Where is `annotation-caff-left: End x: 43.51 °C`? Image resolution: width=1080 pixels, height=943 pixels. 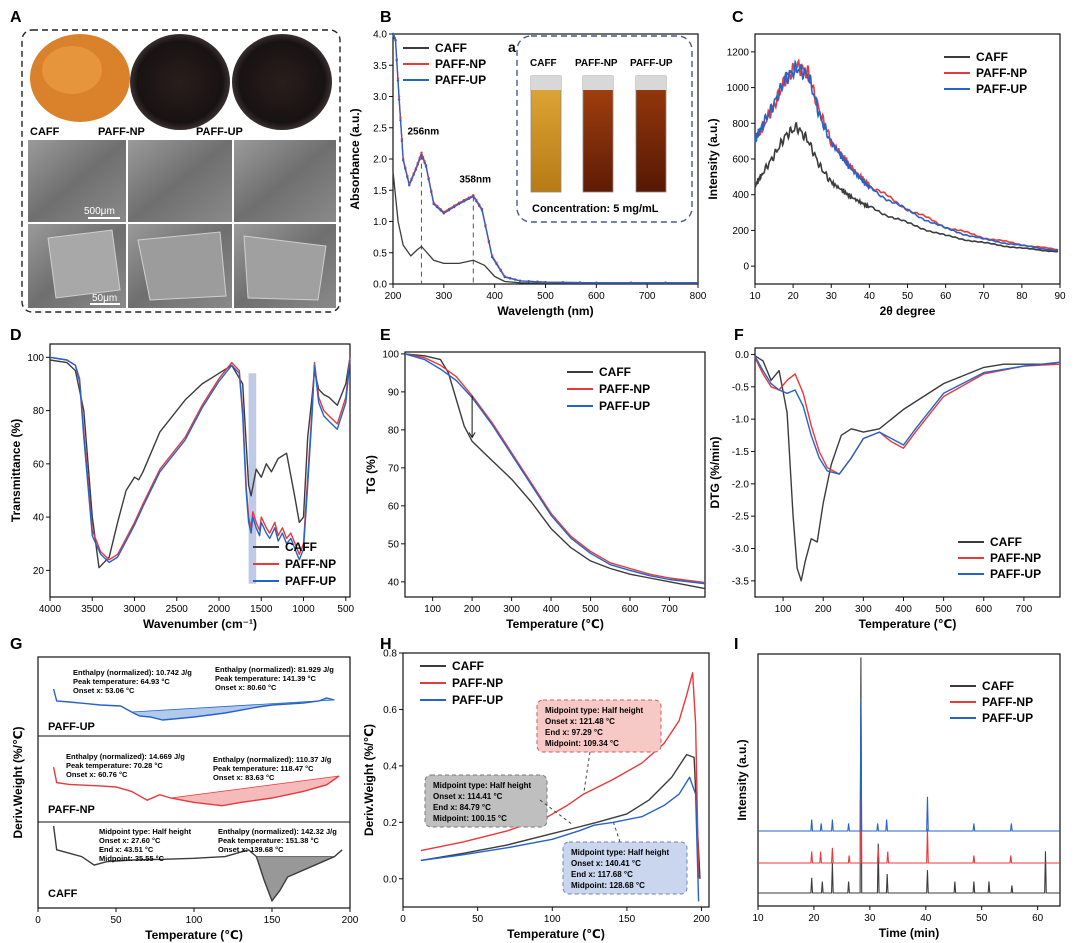
annotation-caff-left: End x: 43.51 °C is located at coordinates (126, 849).